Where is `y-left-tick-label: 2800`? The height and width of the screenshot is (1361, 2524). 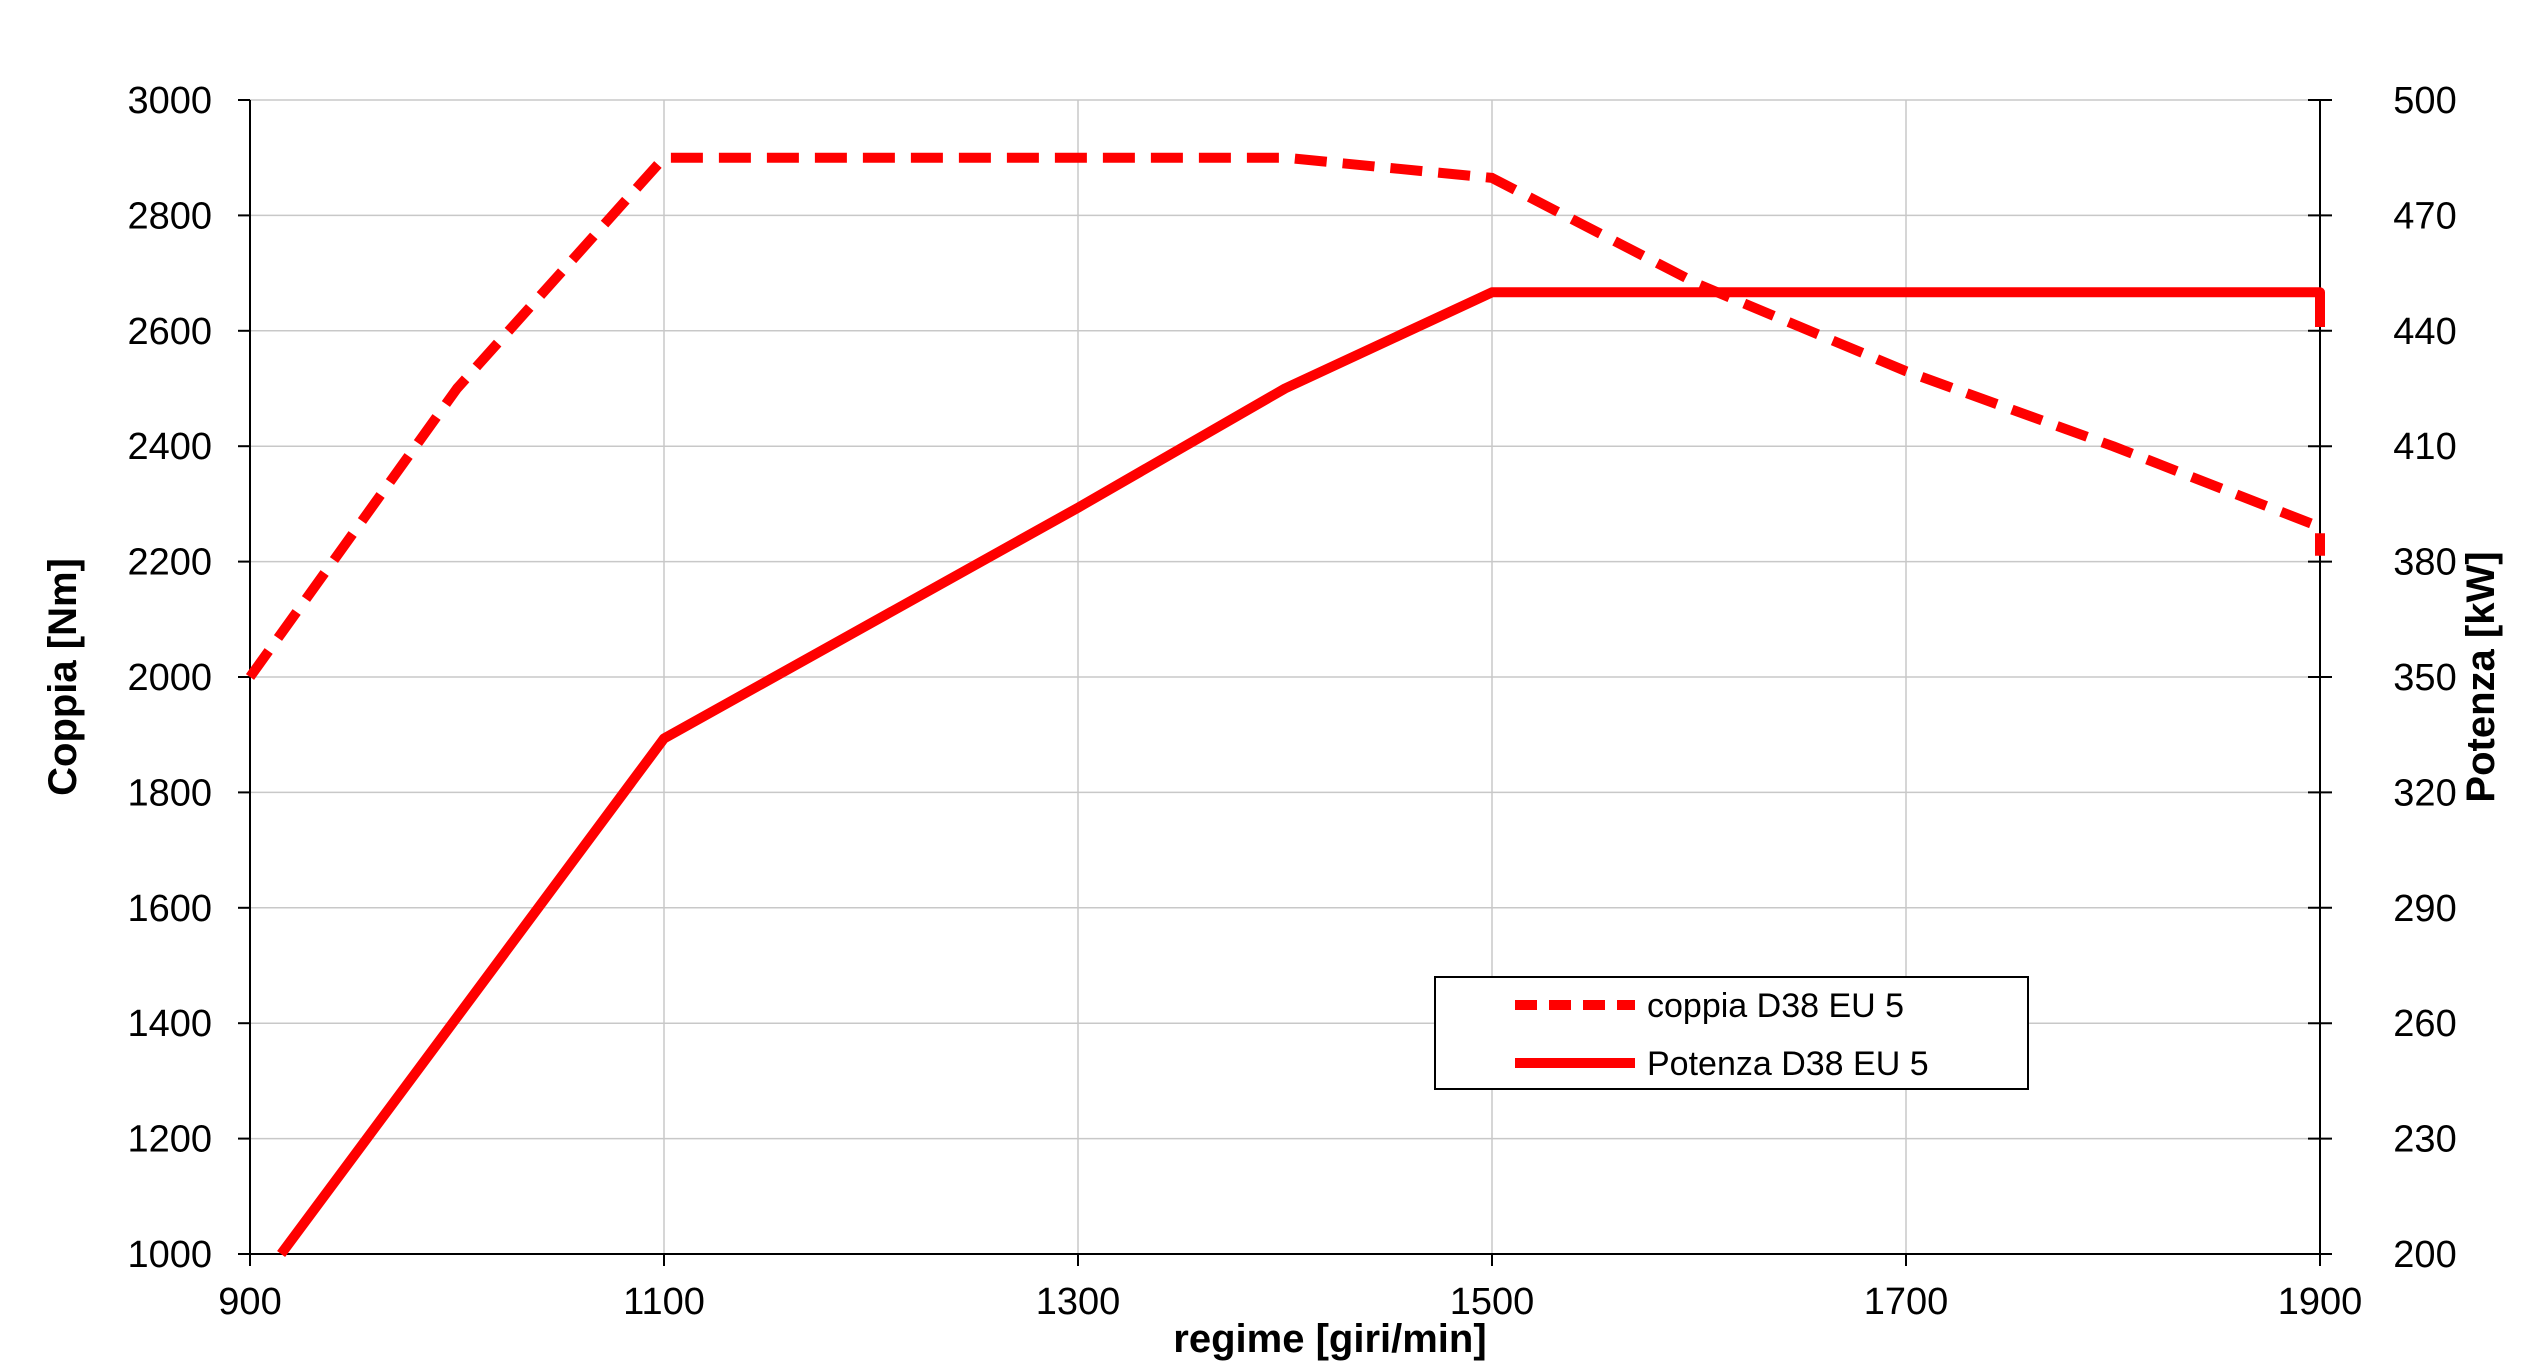
y-left-tick-label: 2800 is located at coordinates (169, 216).